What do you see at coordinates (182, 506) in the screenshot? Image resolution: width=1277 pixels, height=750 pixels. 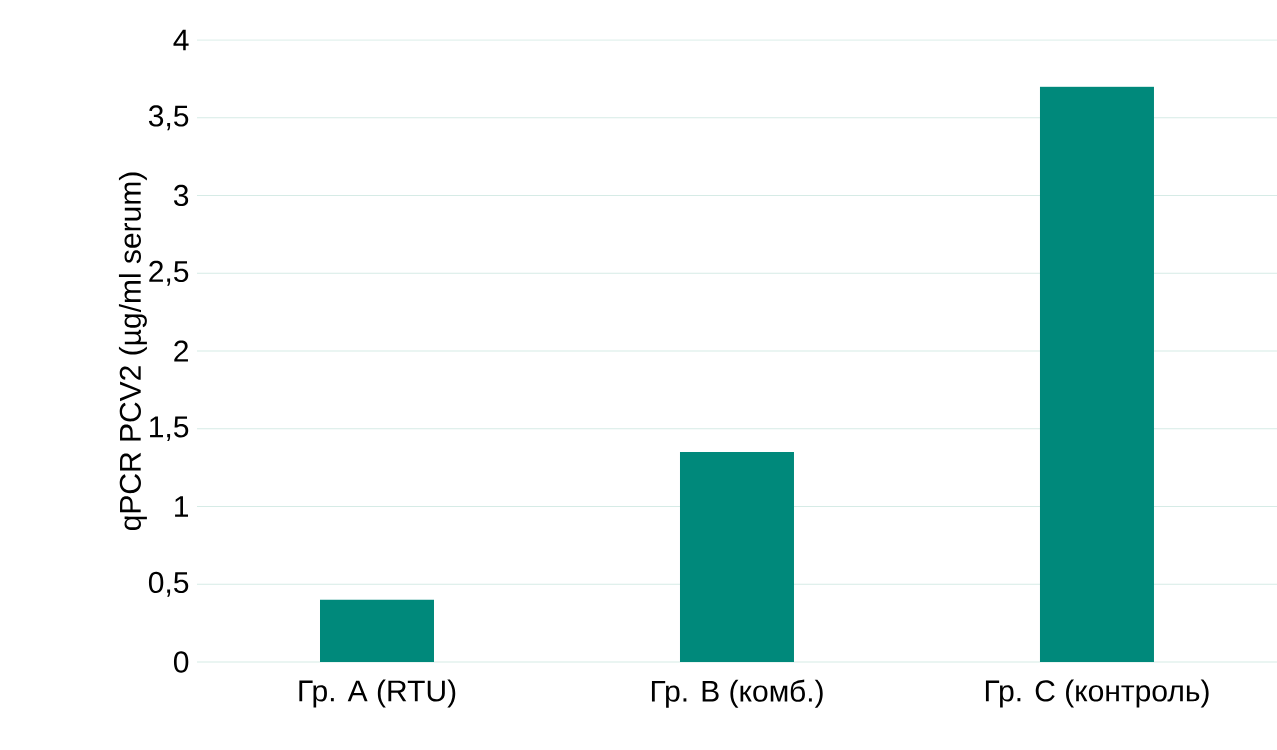 I see `y-tick-label: 1` at bounding box center [182, 506].